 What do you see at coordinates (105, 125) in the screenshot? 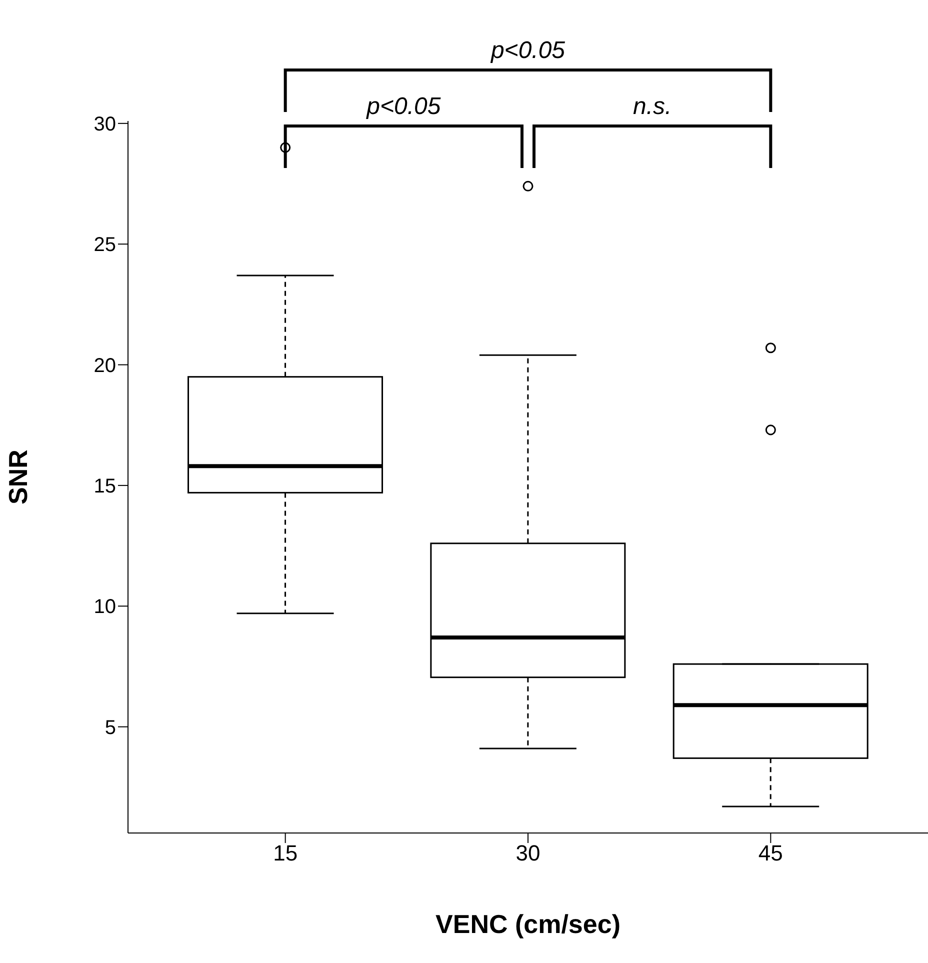
I see `y-tick-label: 30` at bounding box center [105, 125].